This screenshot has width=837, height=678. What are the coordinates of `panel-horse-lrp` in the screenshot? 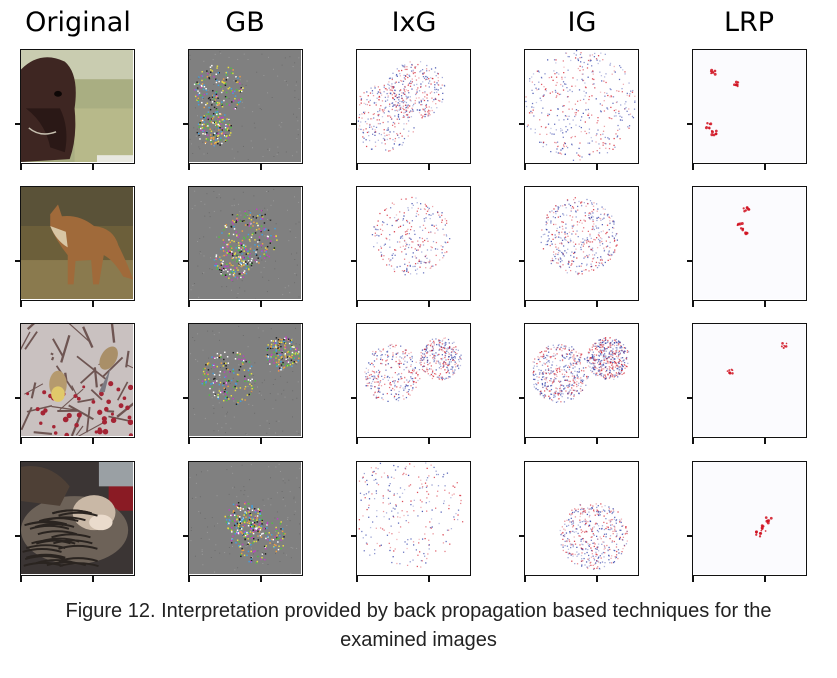 It's located at (749, 106).